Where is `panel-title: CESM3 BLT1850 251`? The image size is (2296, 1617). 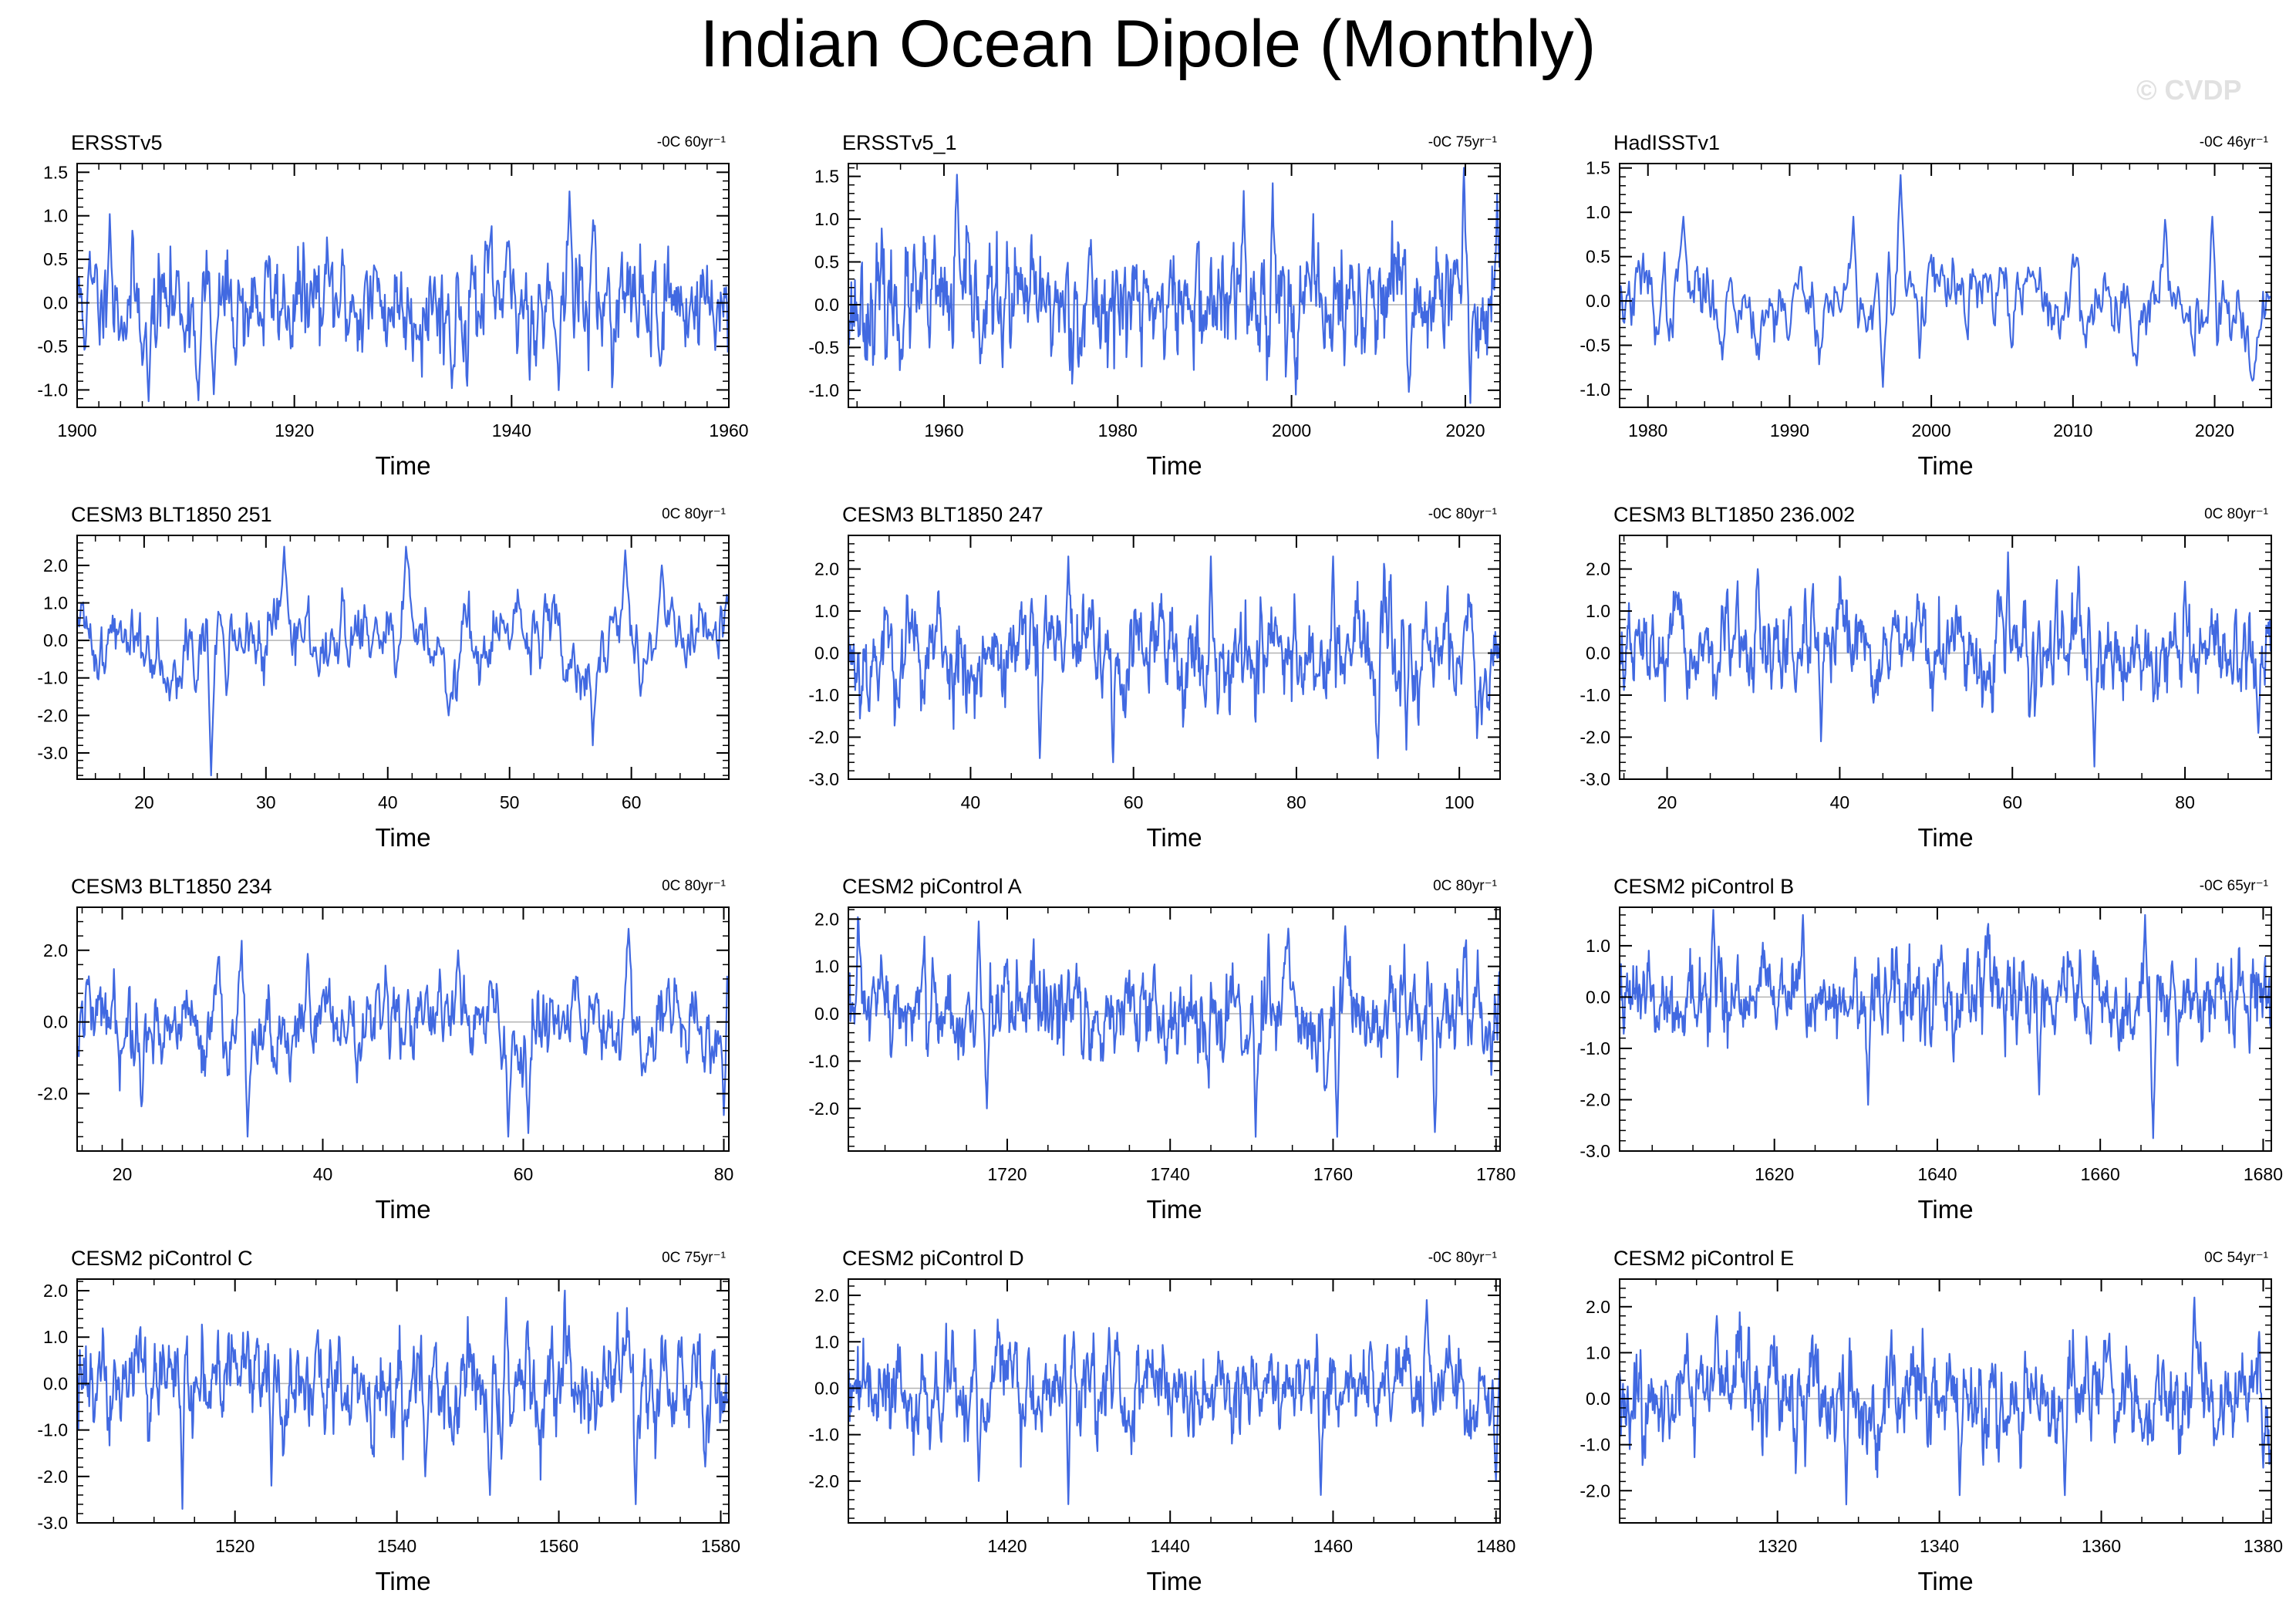
panel-title: CESM3 BLT1850 251 is located at coordinates (171, 514).